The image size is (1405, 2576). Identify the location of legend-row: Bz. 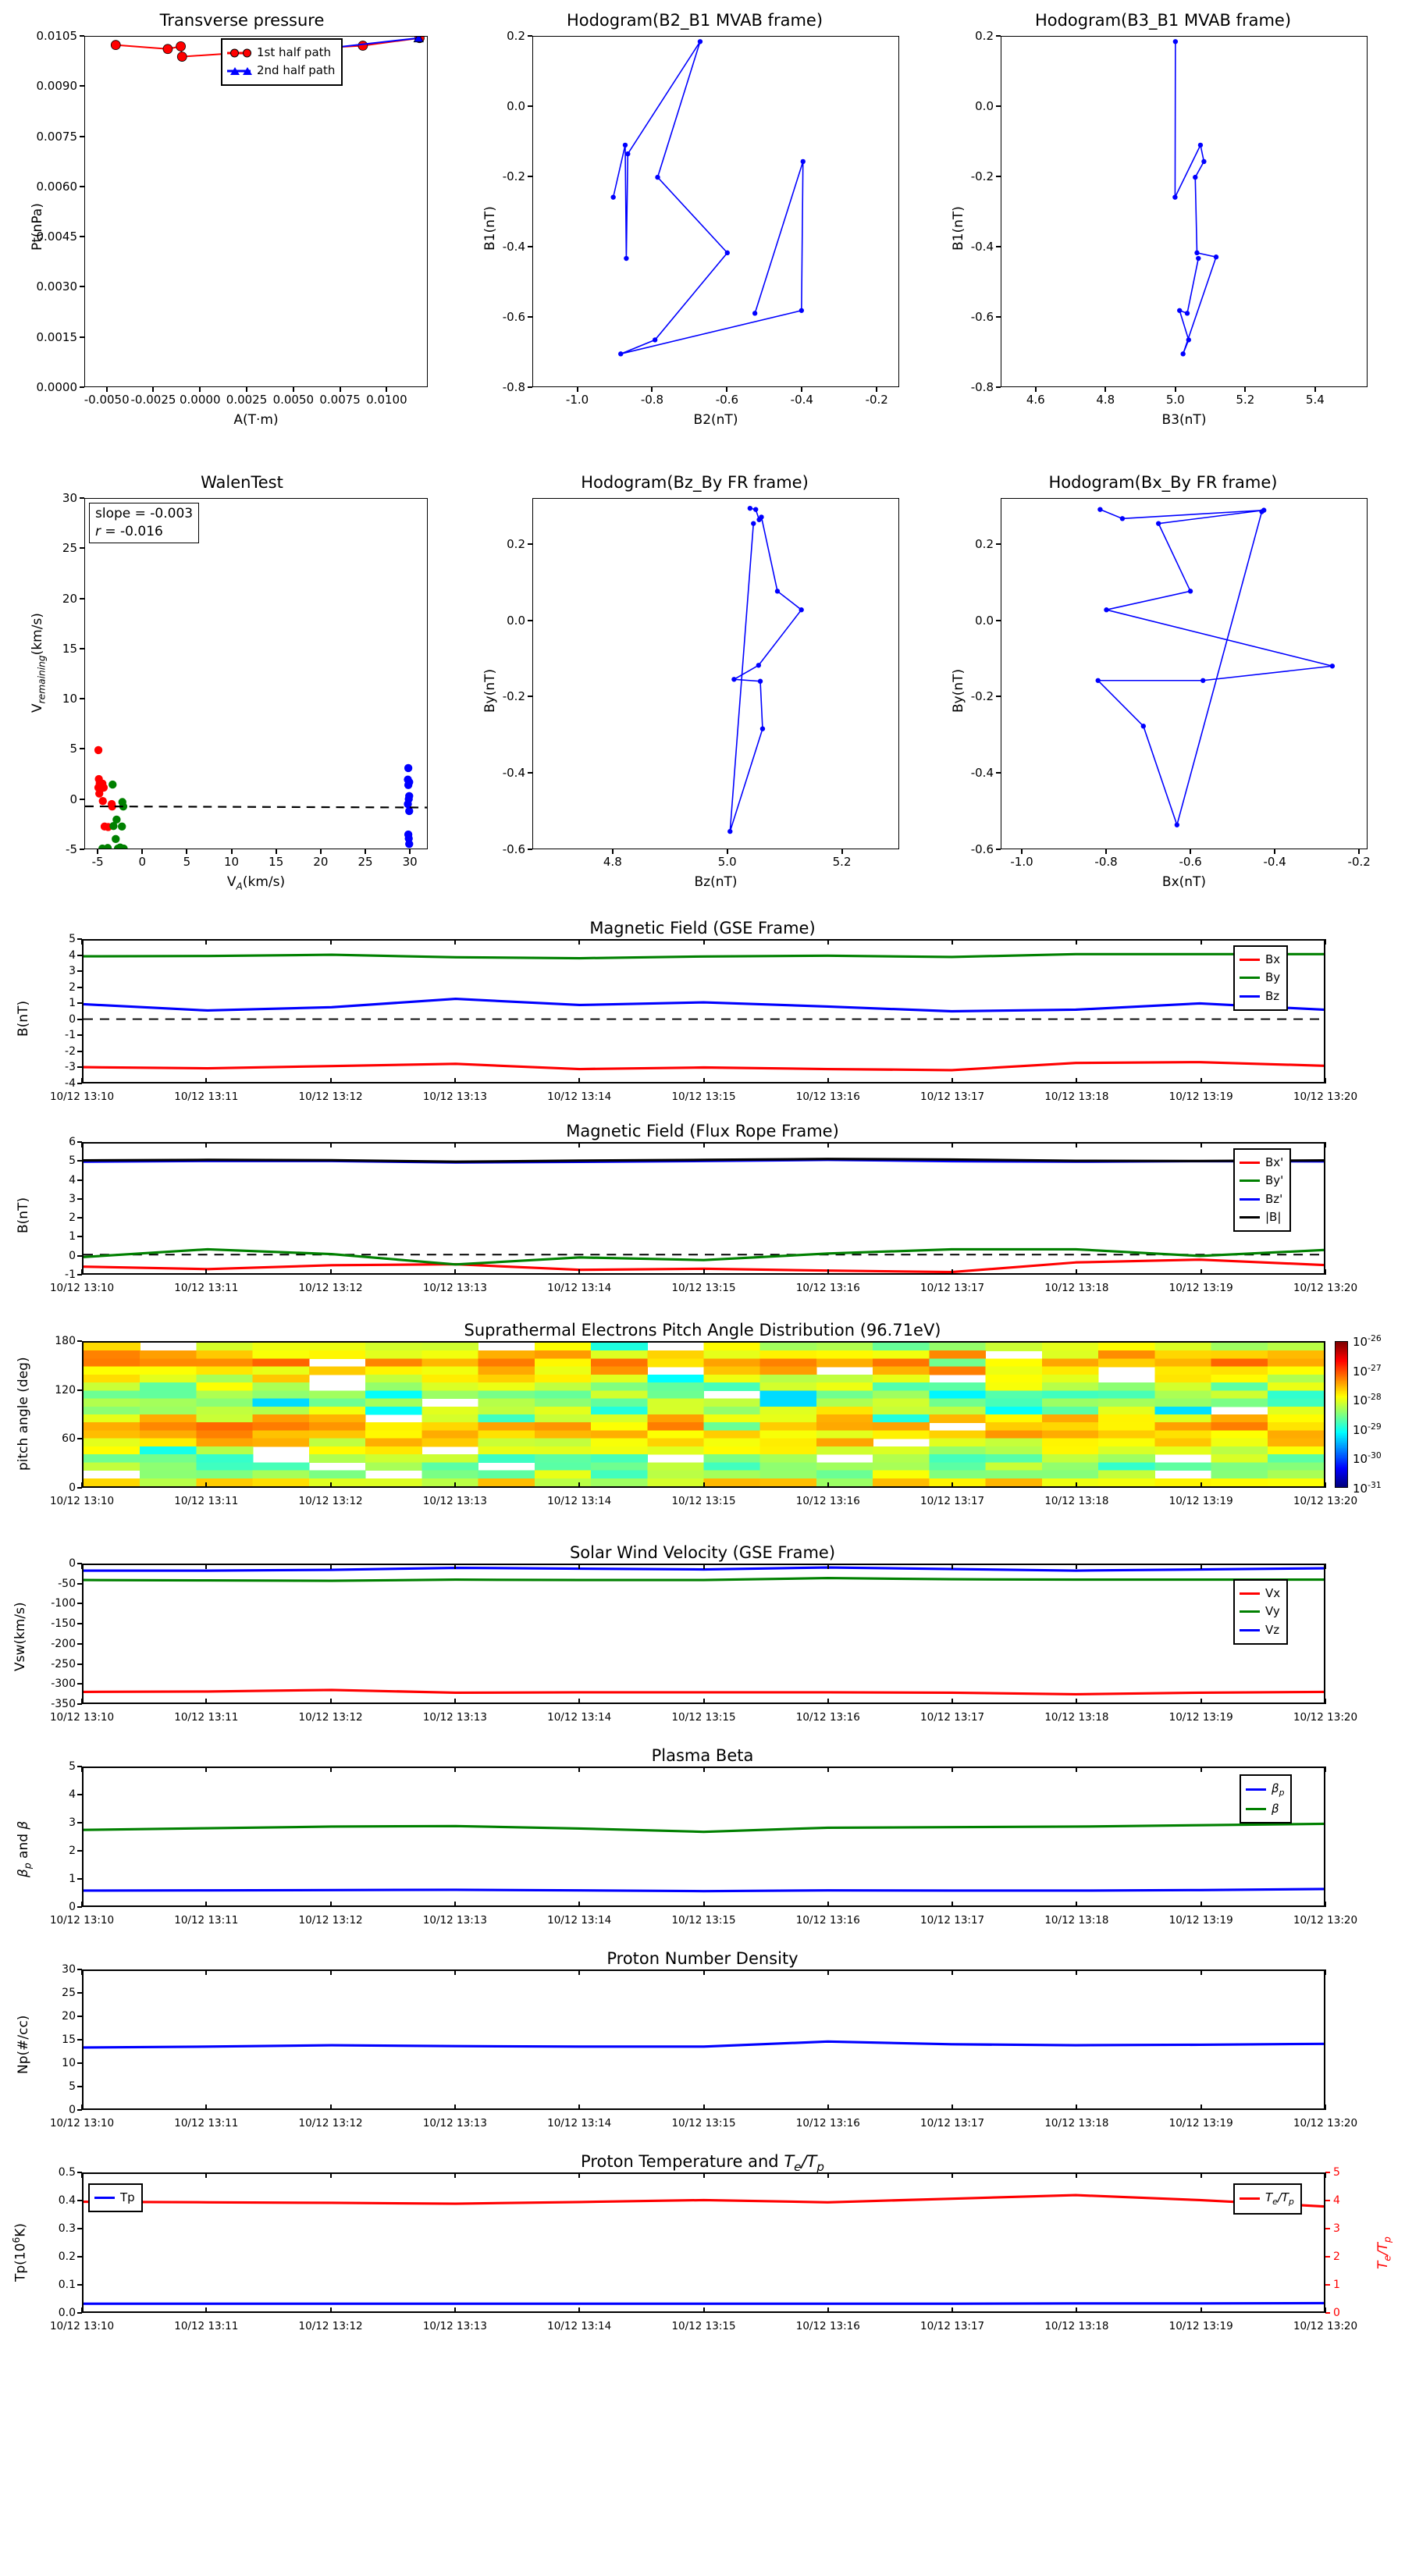
(1260, 996).